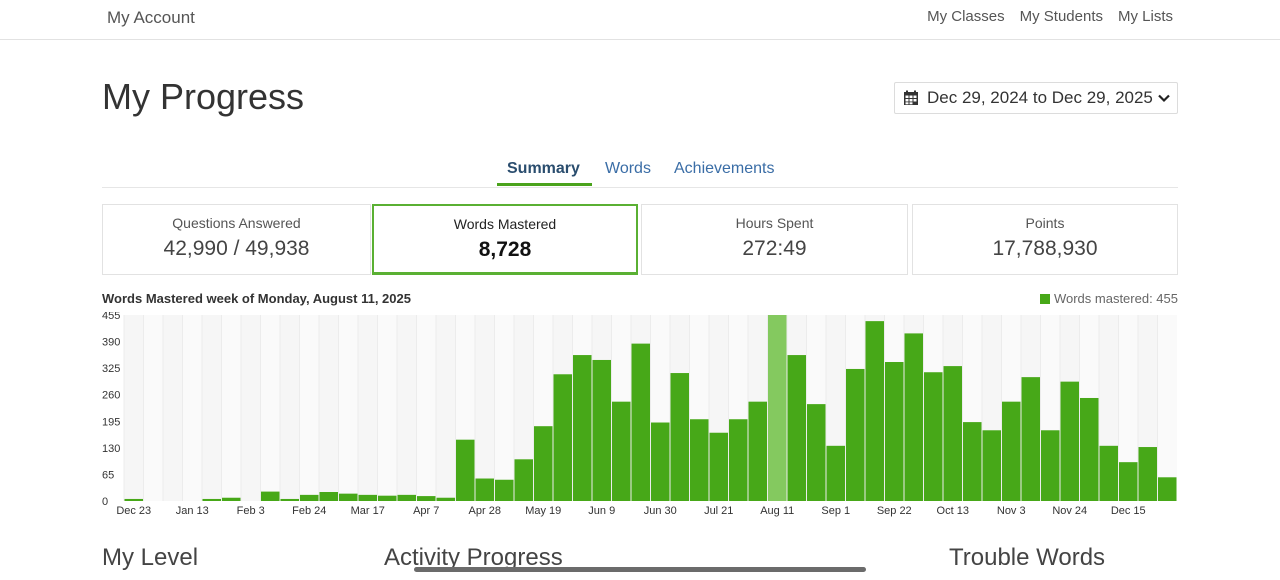  What do you see at coordinates (309, 511) in the screenshot?
I see `x-tick-label: Feb 24` at bounding box center [309, 511].